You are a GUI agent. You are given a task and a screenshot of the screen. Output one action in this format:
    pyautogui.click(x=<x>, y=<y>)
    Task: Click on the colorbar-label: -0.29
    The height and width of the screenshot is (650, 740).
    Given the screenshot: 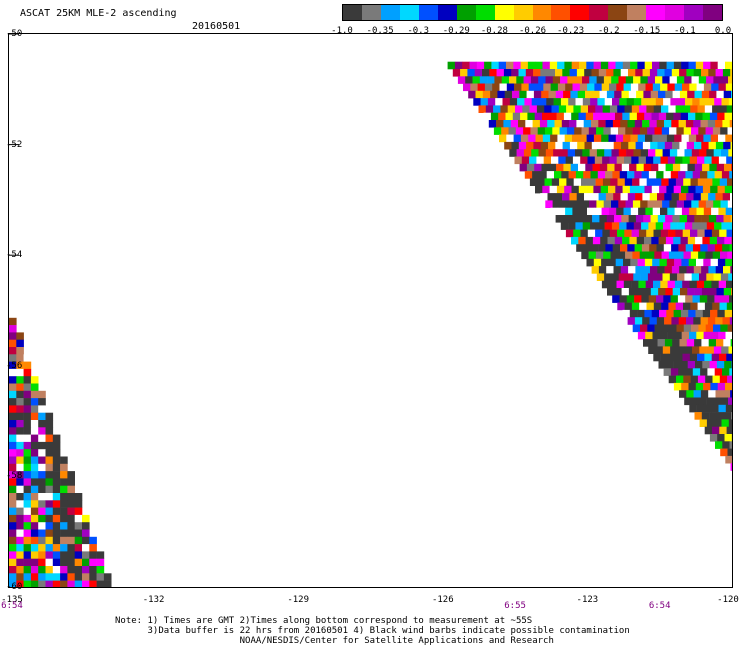 What is the action you would take?
    pyautogui.click(x=456, y=31)
    